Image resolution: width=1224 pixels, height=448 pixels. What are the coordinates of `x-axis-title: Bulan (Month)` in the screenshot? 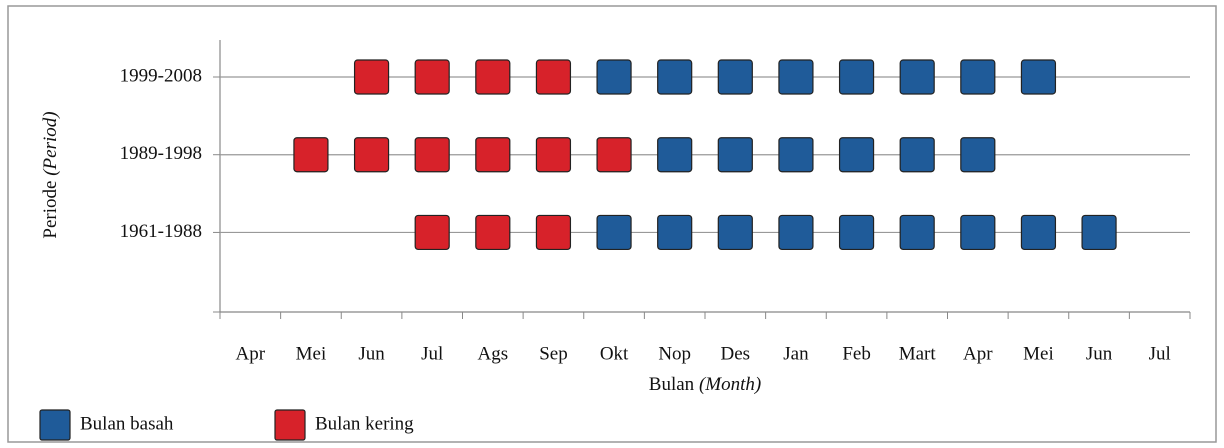 It's located at (705, 384).